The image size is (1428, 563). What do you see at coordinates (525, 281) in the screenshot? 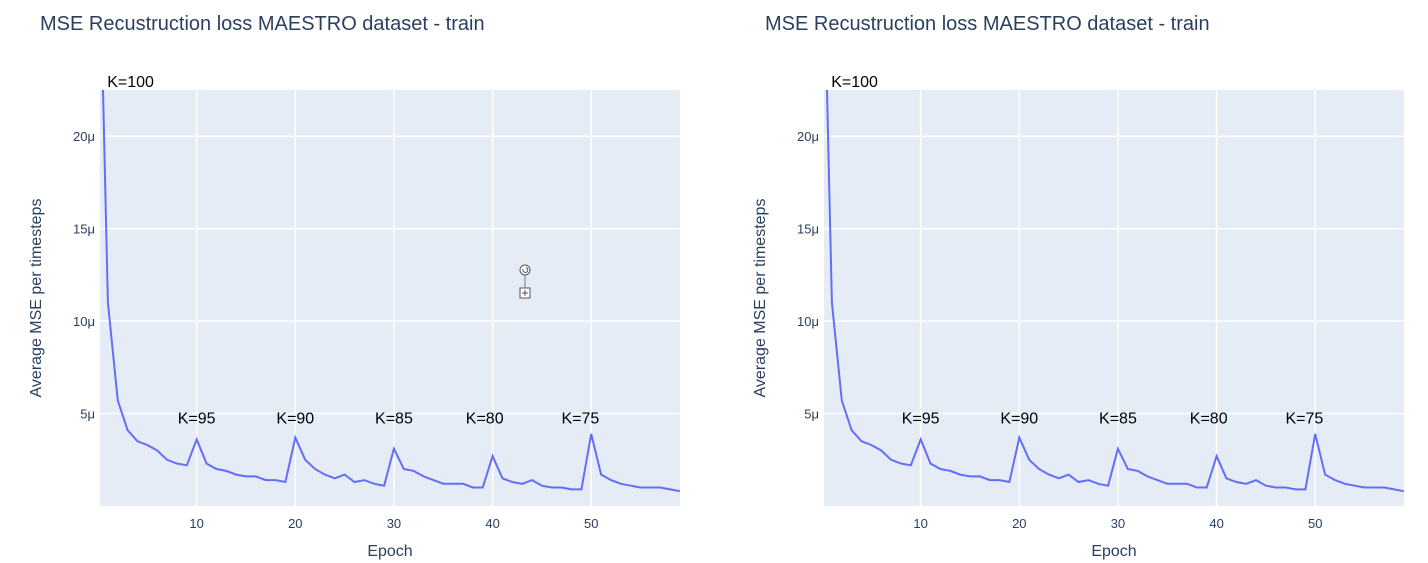
I see `modebar-icons` at bounding box center [525, 281].